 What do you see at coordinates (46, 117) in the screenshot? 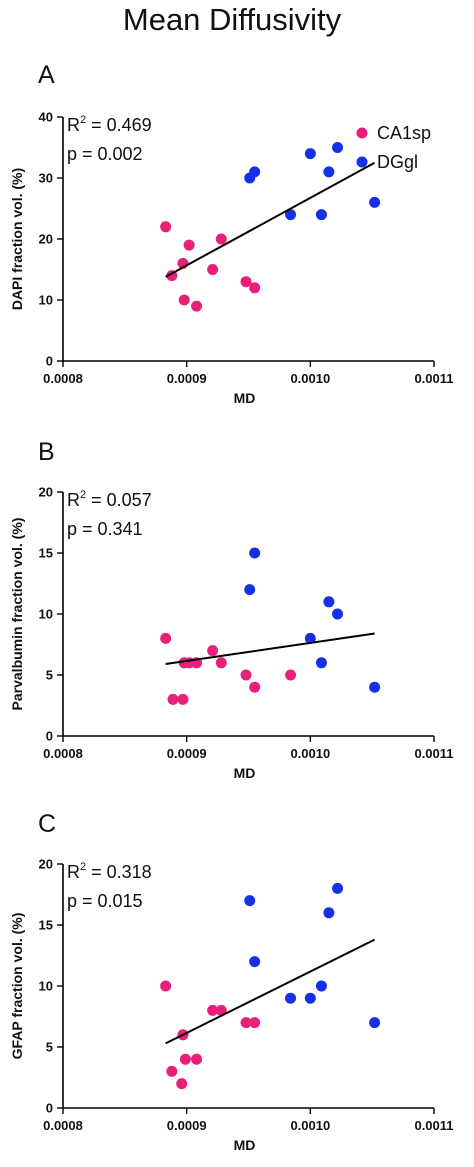
I see `y-tick-label: 40` at bounding box center [46, 117].